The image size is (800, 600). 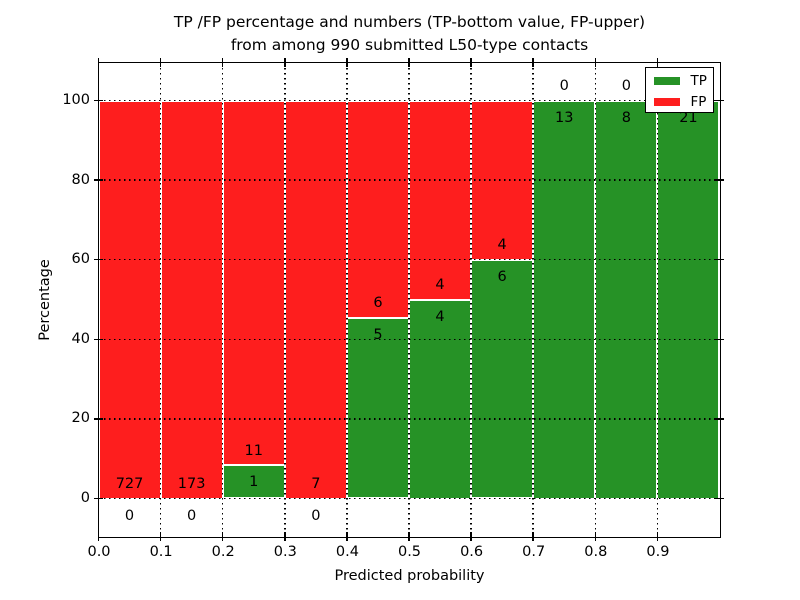 What do you see at coordinates (85, 498) in the screenshot?
I see `y-tick-label: 0` at bounding box center [85, 498].